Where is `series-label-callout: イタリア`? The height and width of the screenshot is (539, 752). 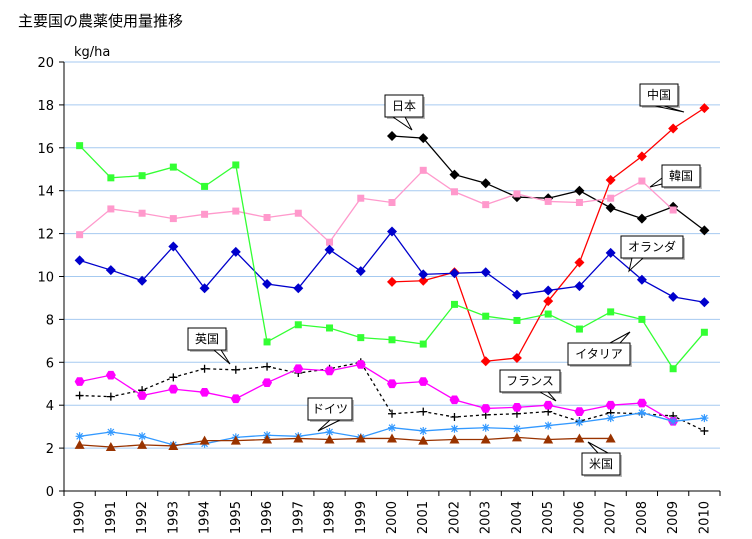
series-label-callout: イタリア is located at coordinates (599, 349).